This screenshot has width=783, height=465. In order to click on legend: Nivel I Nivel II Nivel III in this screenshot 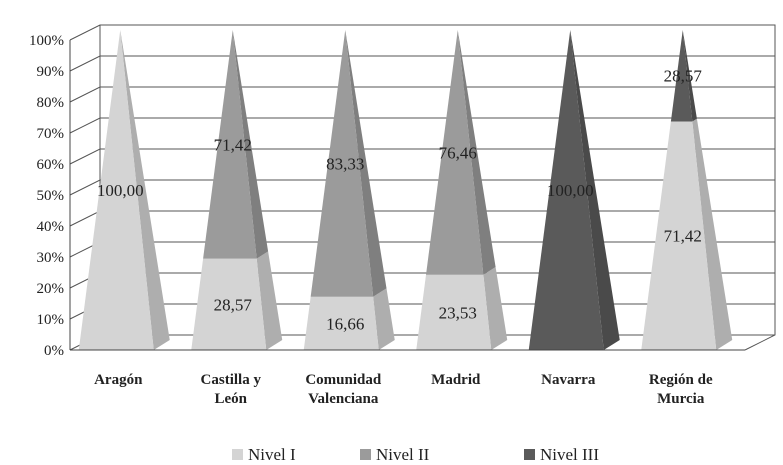, I will do `click(415, 454)`.